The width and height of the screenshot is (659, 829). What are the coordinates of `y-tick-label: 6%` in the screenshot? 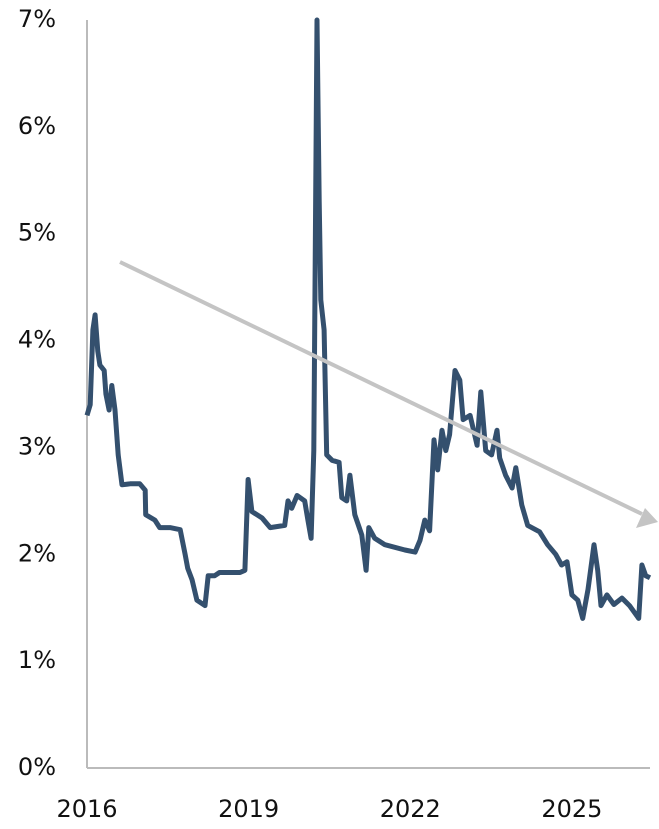 It's located at (37, 126).